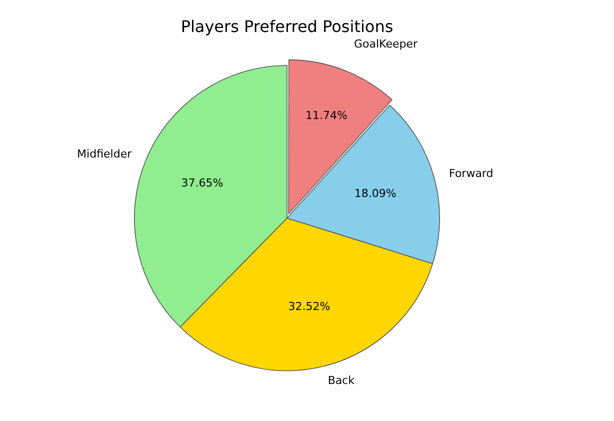 The image size is (614, 421). I want to click on data-label: 32.52%, so click(309, 306).